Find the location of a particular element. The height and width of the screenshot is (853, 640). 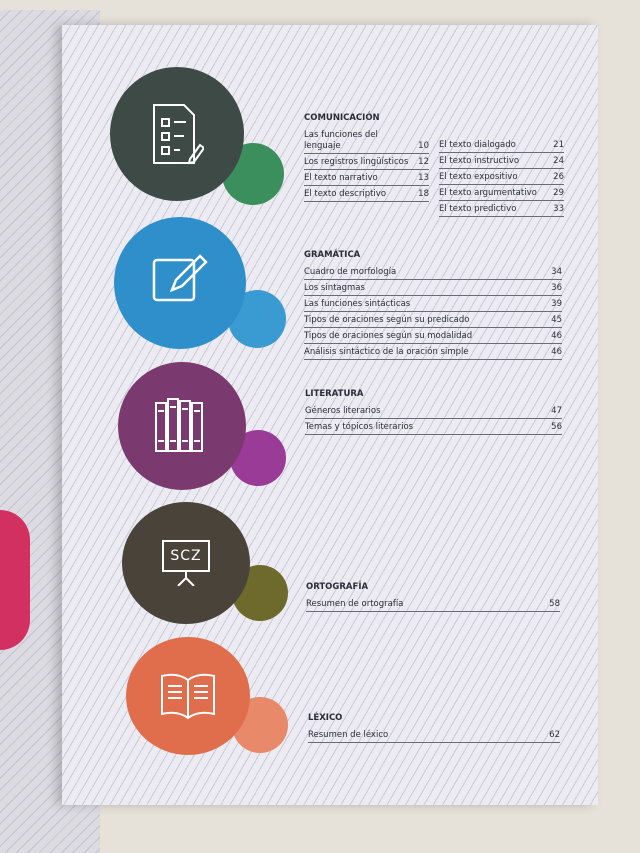

section-title: LÉXICO is located at coordinates (325, 718).